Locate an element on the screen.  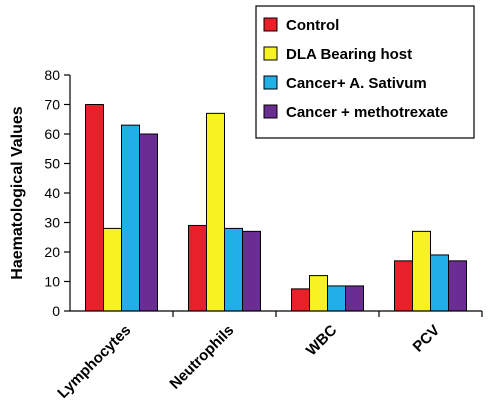
legend-box is located at coordinates (365, 72).